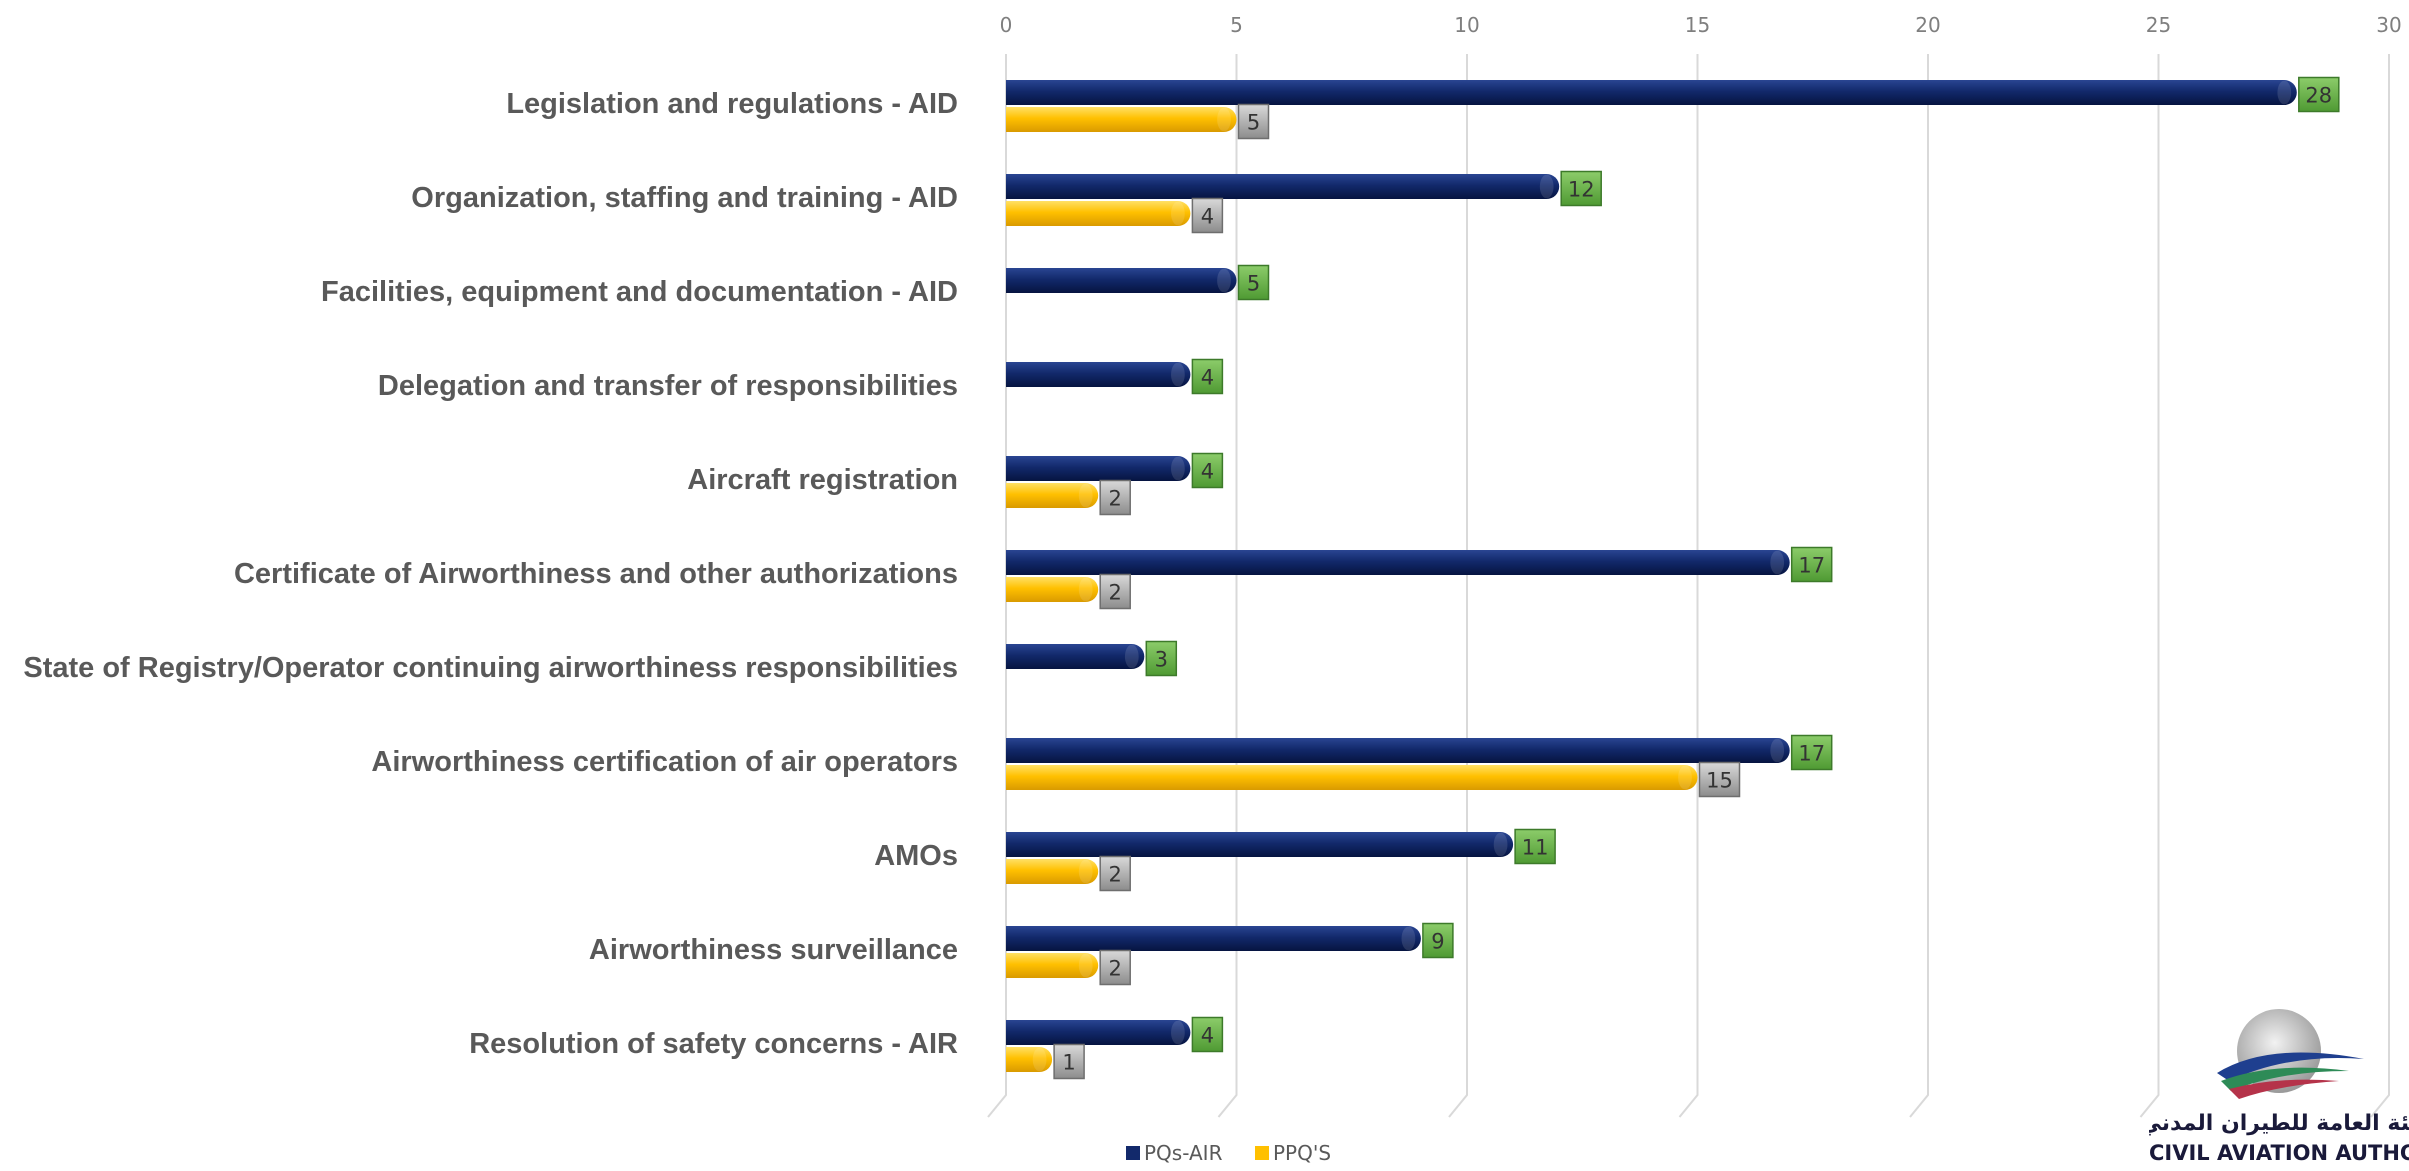 The image size is (2409, 1171). I want to click on x-tick-label: 10, so click(1466, 25).